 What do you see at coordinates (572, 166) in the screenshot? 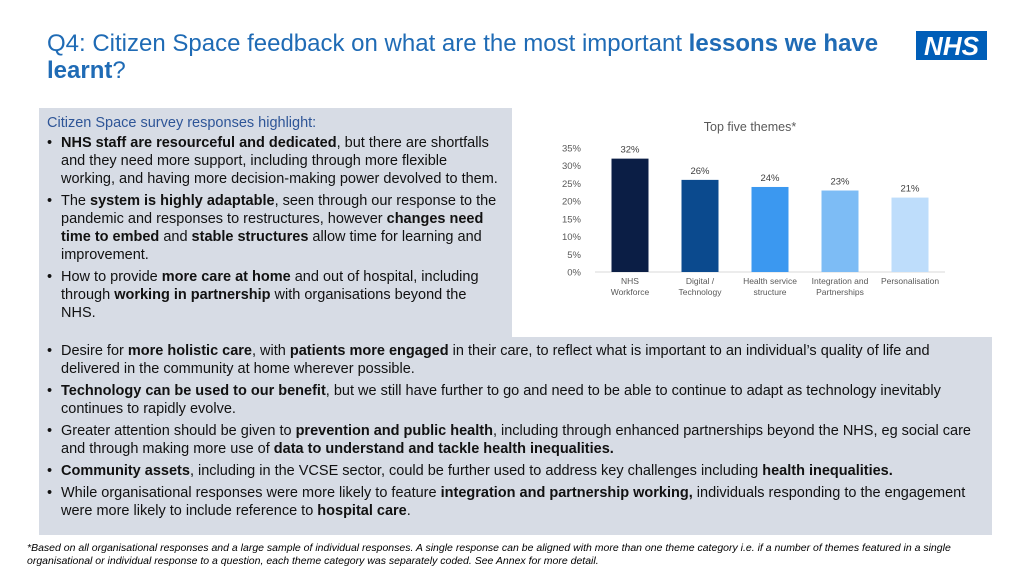
I see `y-tick-label: 30%` at bounding box center [572, 166].